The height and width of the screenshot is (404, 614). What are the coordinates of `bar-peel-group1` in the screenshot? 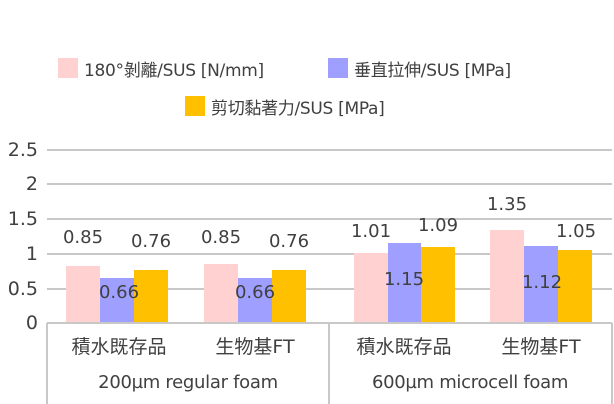 It's located at (83, 294).